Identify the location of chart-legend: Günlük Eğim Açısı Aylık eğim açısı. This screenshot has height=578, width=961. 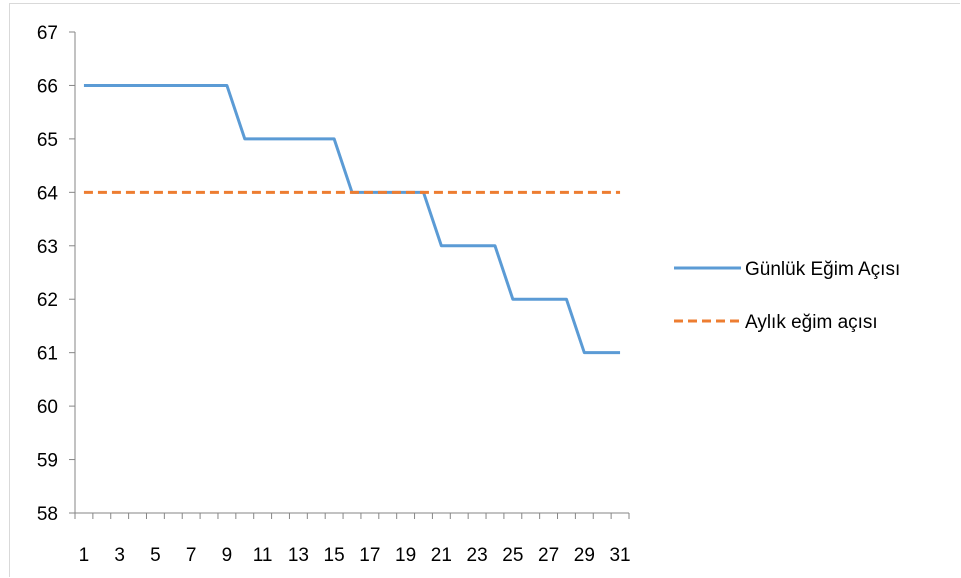
(787, 296).